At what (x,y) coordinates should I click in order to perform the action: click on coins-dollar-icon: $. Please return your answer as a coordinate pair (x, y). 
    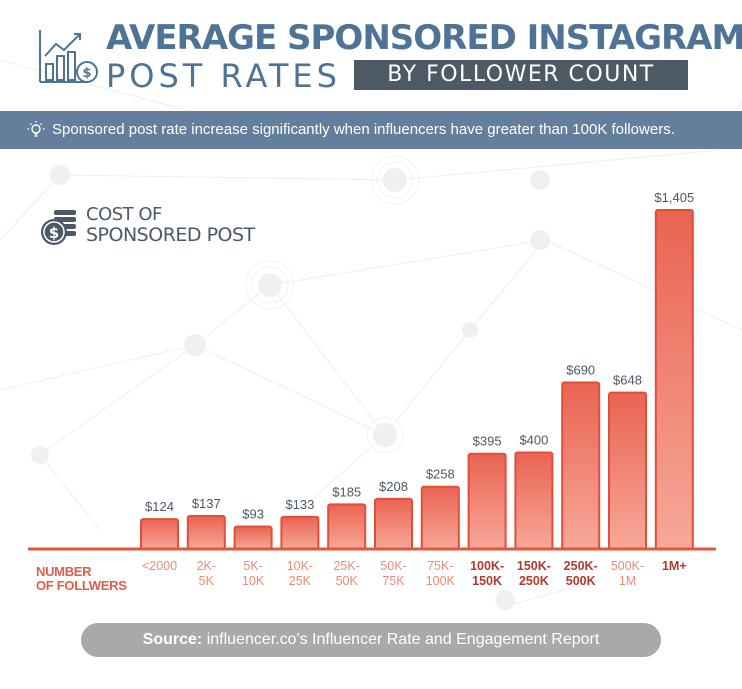
    Looking at the image, I should click on (58, 227).